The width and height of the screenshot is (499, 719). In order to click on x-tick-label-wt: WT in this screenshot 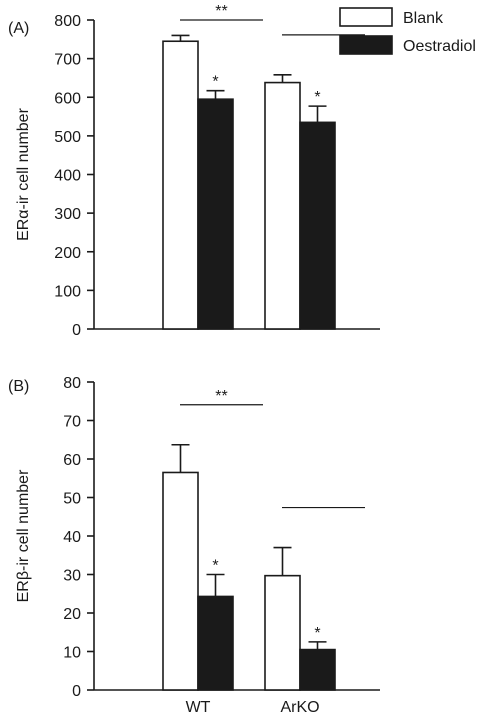, I will do `click(198, 707)`.